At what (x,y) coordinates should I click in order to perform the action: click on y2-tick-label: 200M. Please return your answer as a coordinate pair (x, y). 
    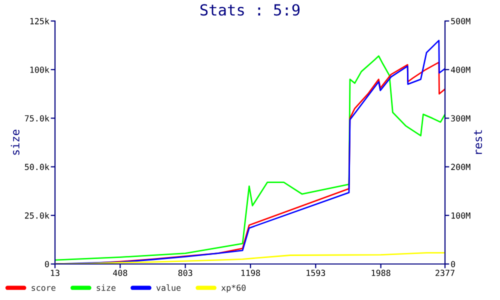
    Looking at the image, I should click on (460, 167).